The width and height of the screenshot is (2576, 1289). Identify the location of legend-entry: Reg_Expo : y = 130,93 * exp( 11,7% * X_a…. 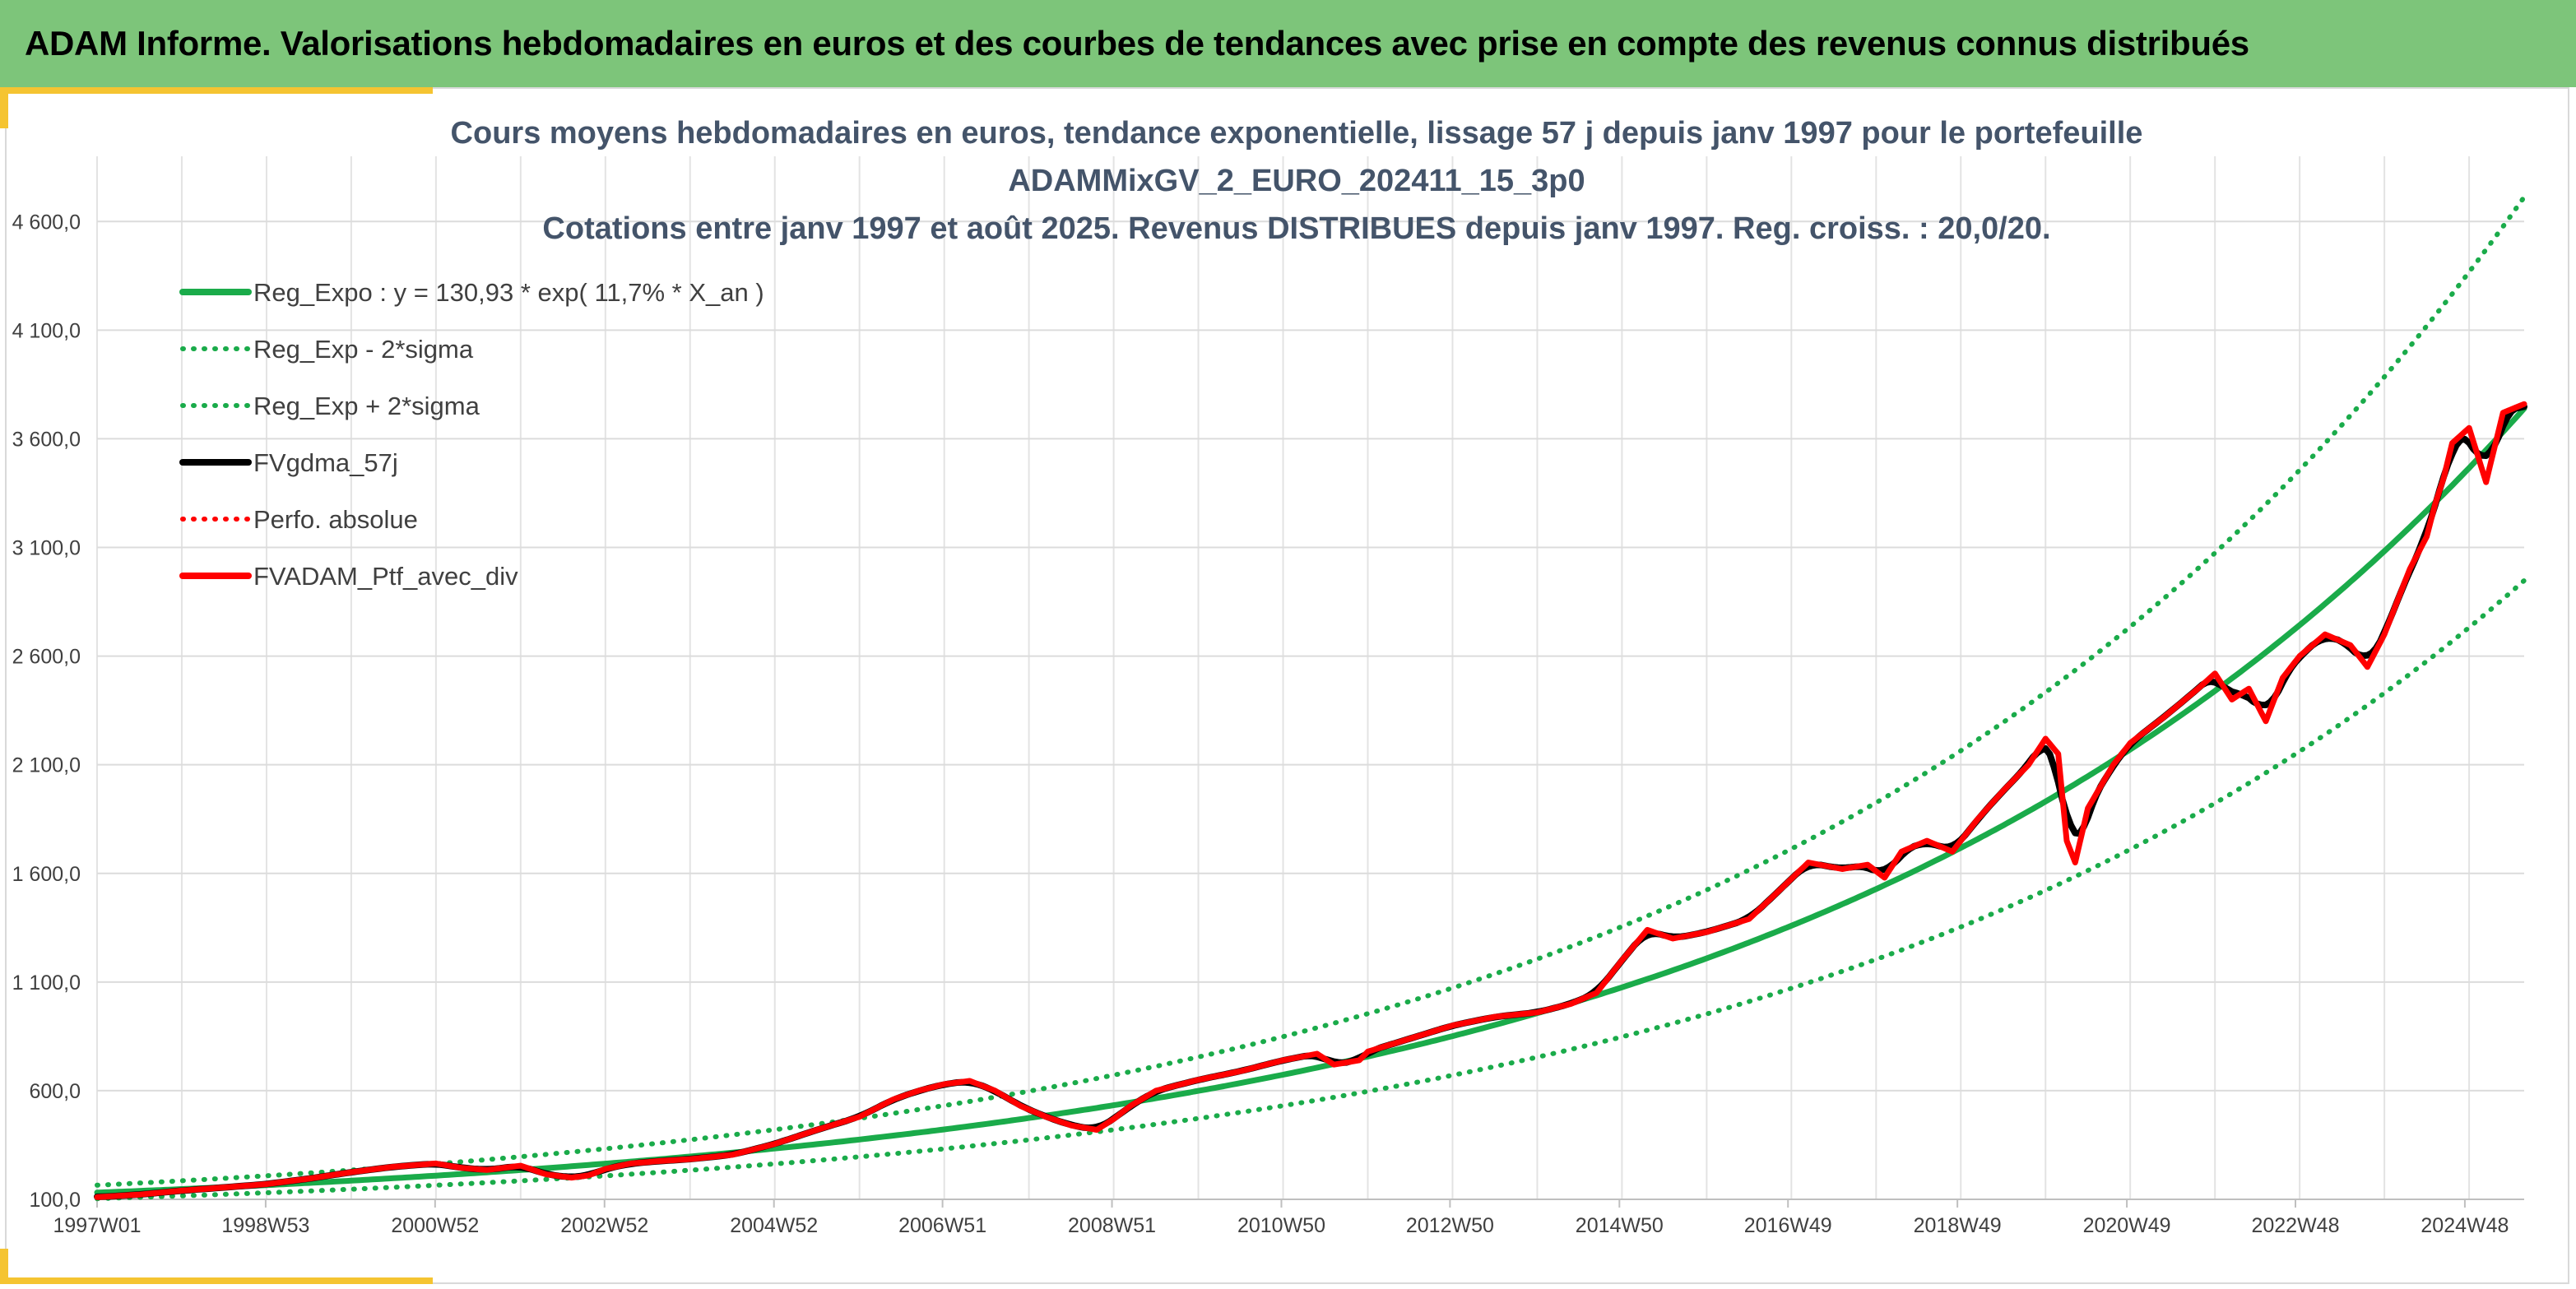
(509, 292).